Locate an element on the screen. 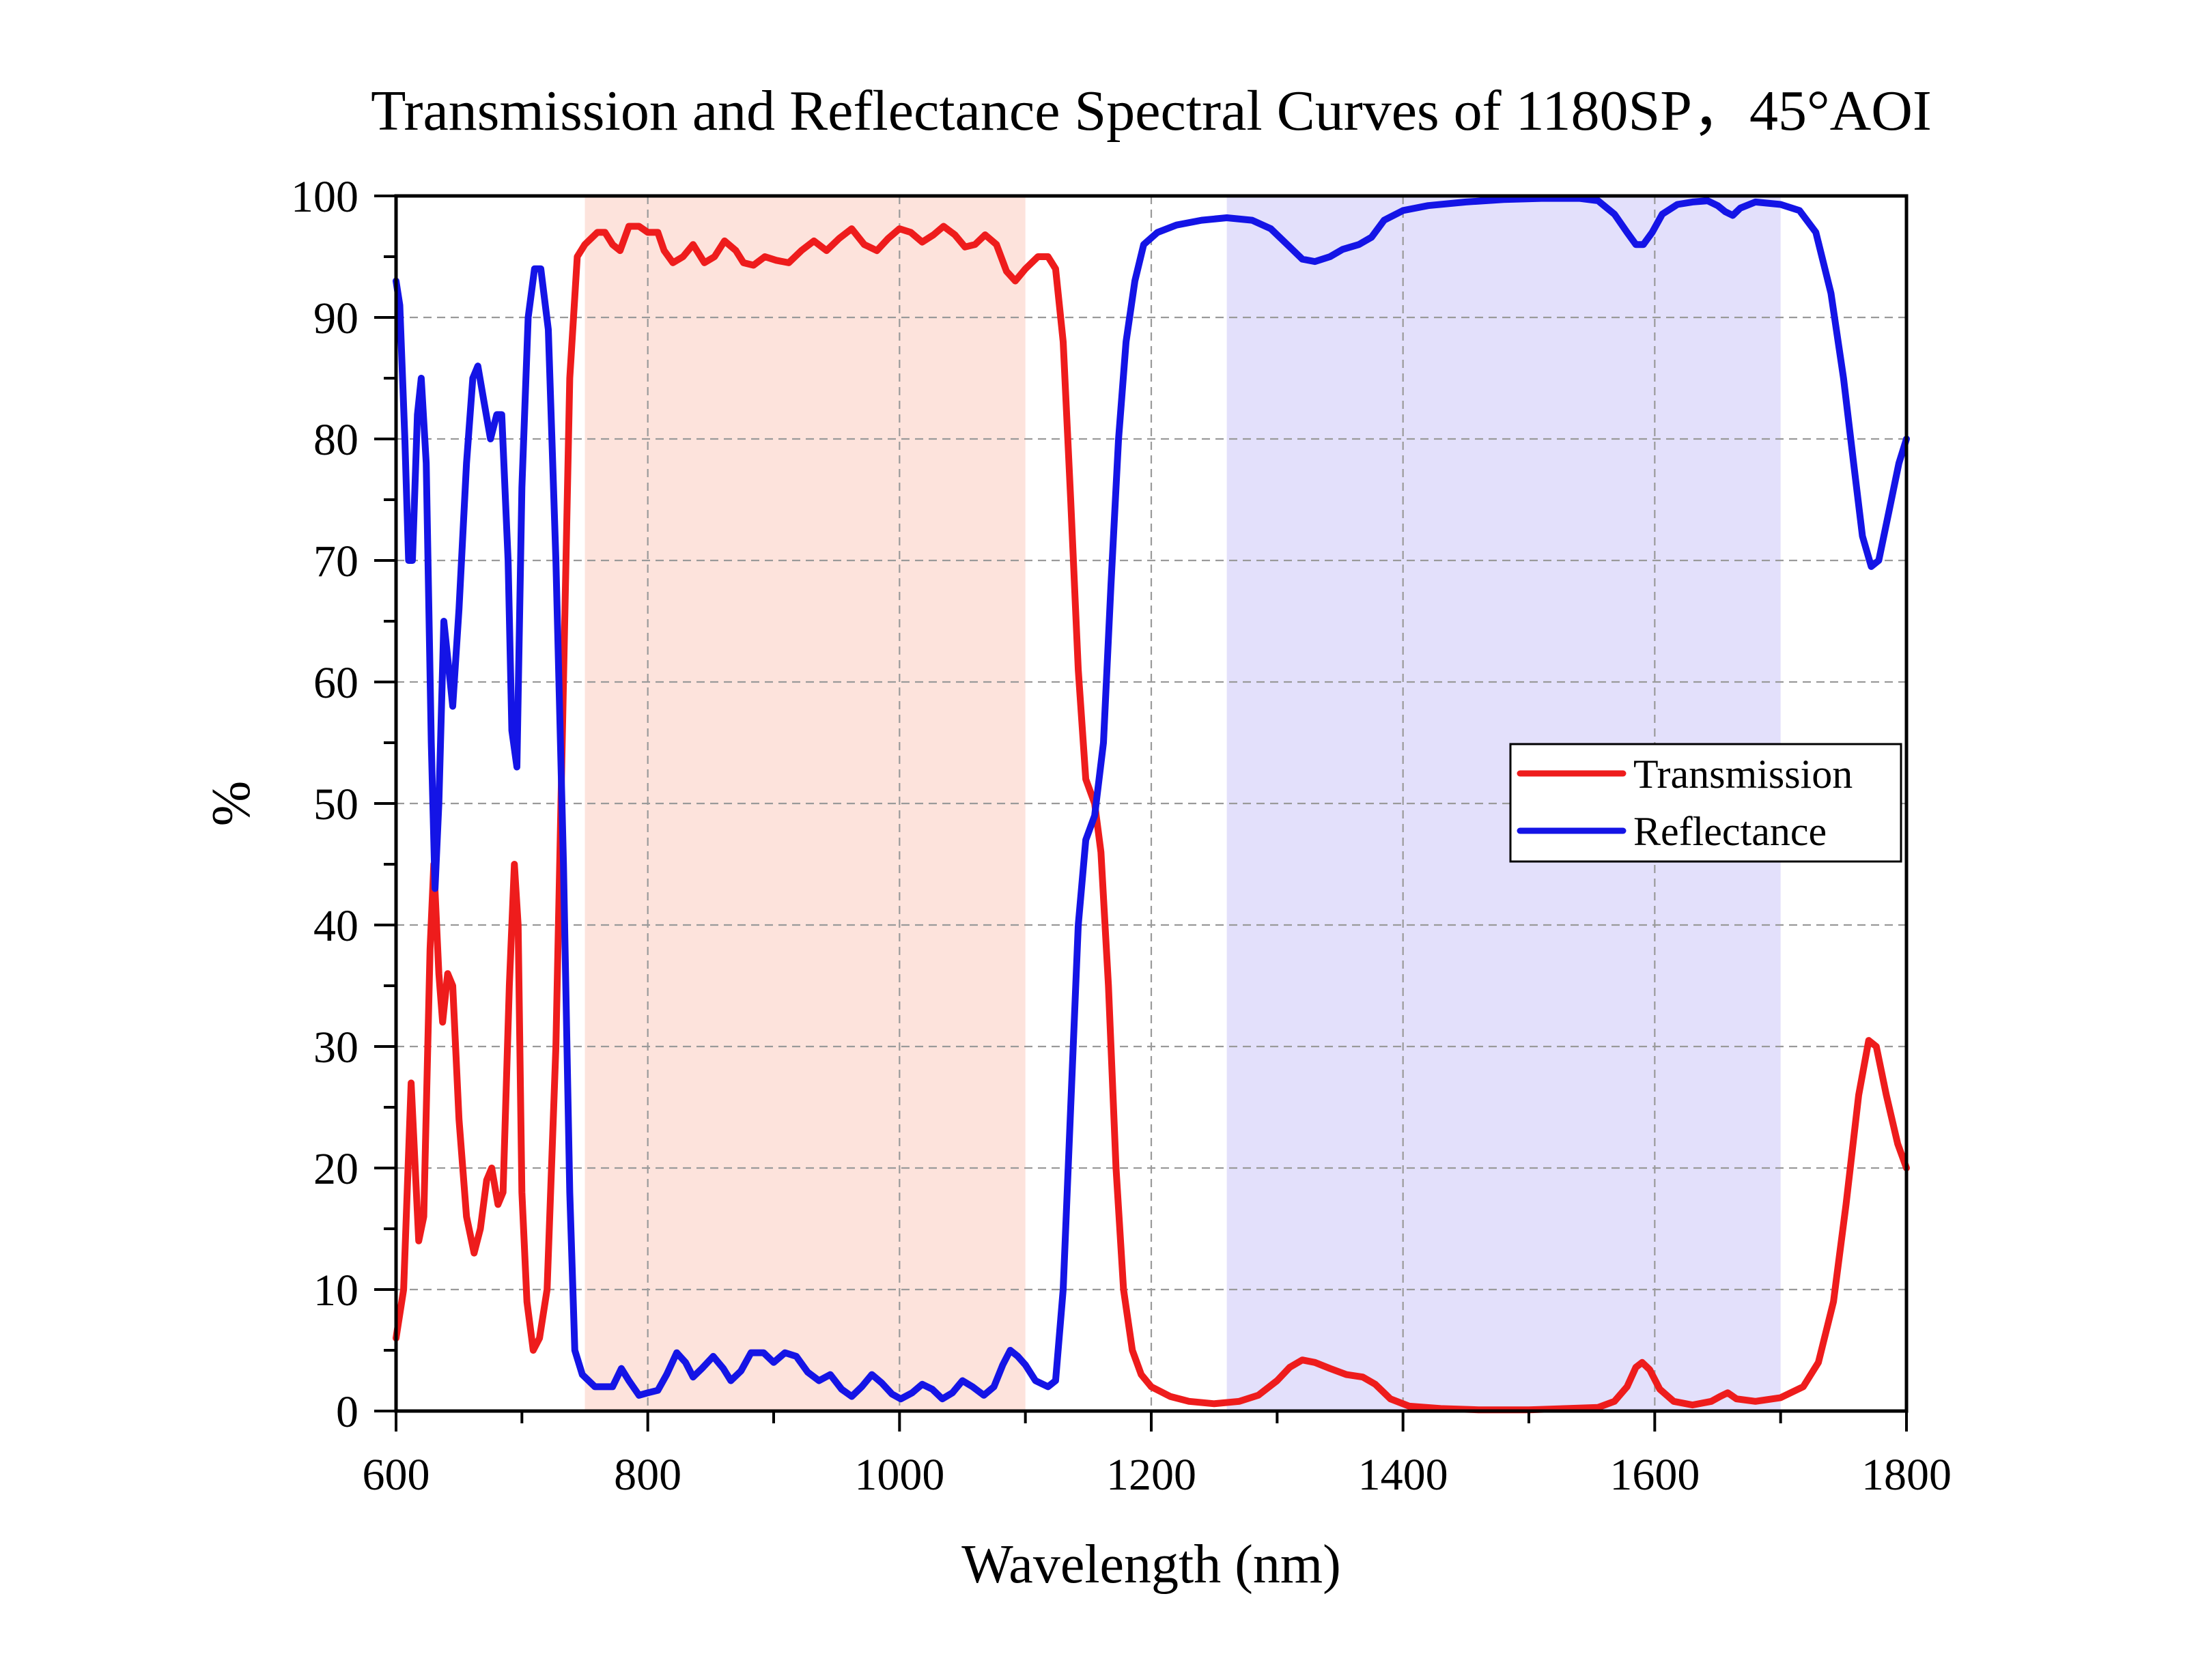 The width and height of the screenshot is (2196, 1680). x-tick-label-600: 600 is located at coordinates (397, 1475).